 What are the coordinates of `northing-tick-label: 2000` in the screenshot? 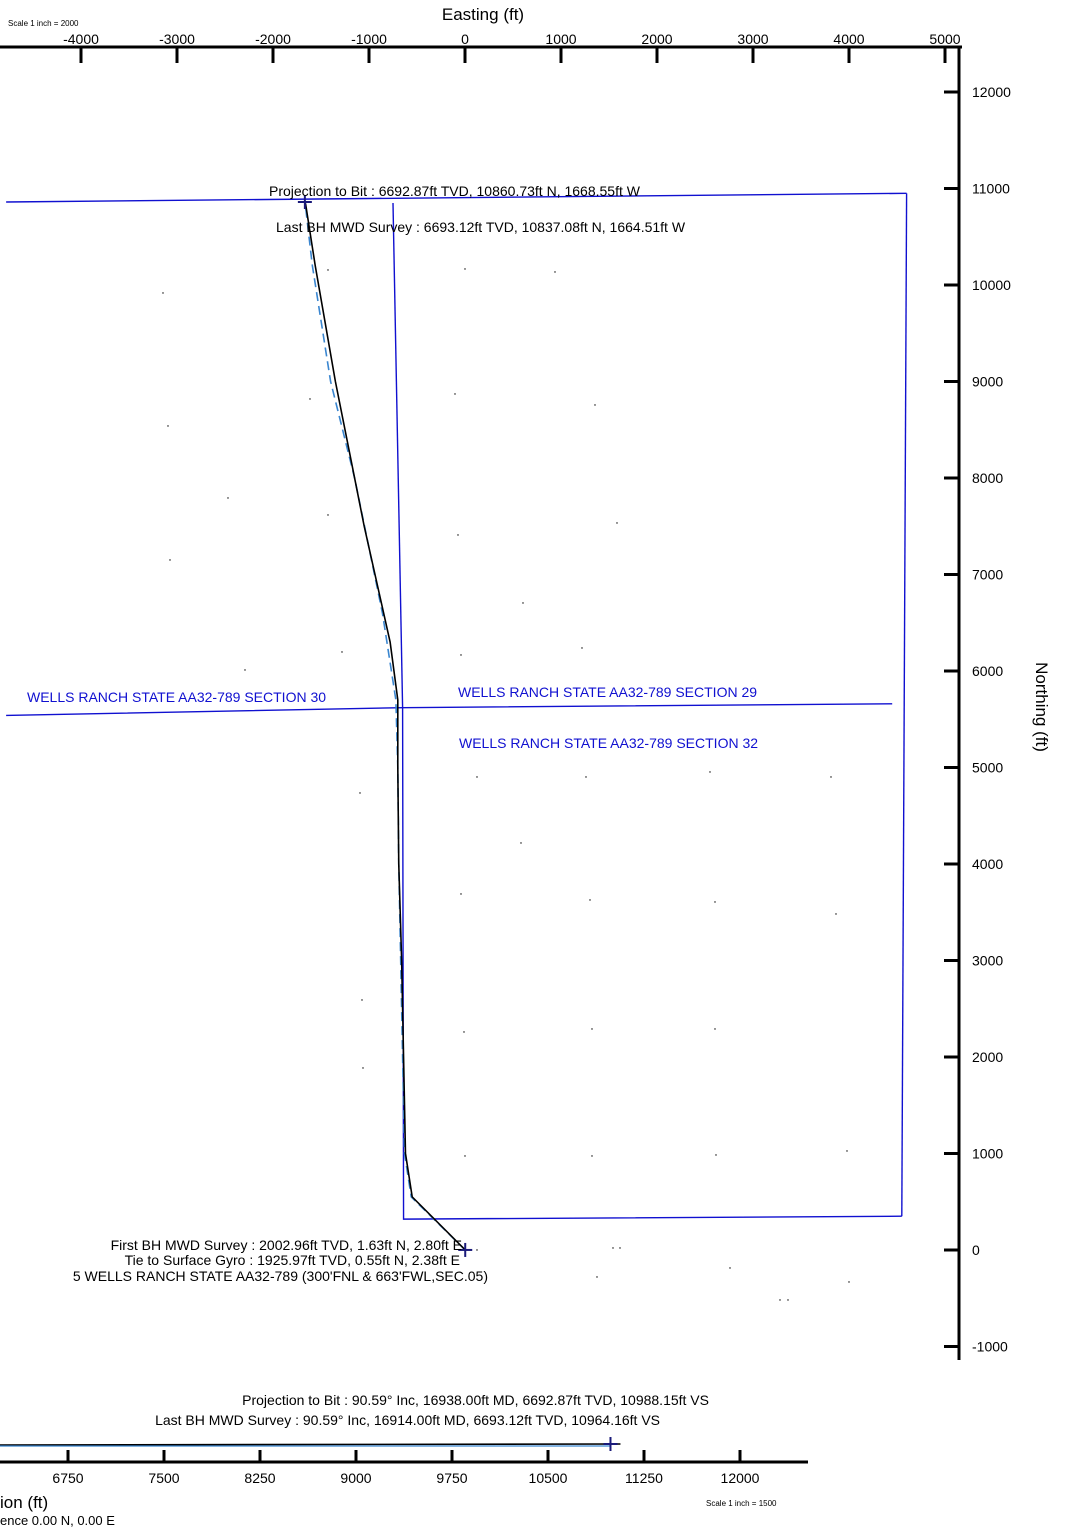 It's located at (987, 1057).